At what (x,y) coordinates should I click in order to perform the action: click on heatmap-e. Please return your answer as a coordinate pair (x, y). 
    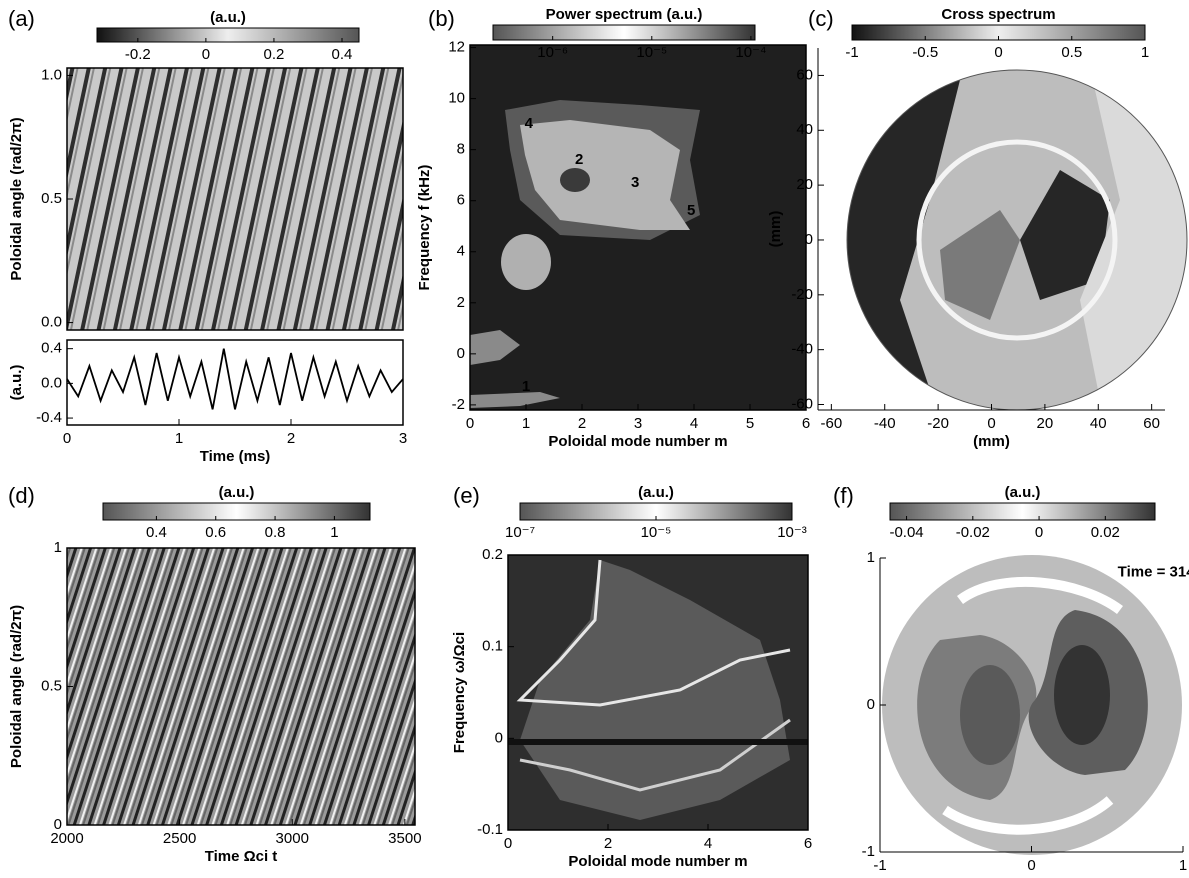
    Looking at the image, I should click on (658, 692).